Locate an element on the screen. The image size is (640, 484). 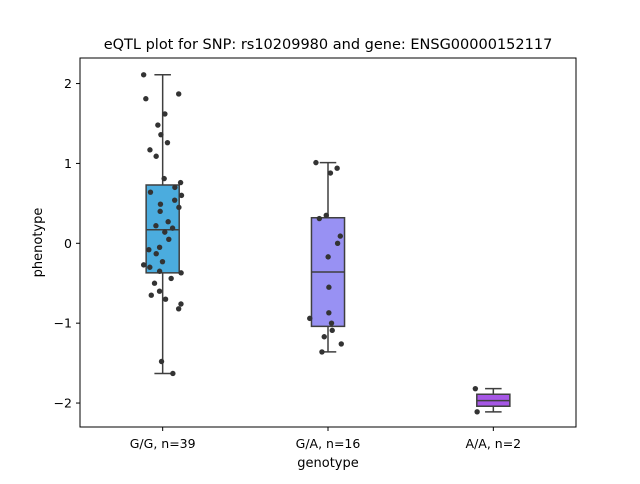
x-tick-label: A/A, n=2 is located at coordinates (494, 443).